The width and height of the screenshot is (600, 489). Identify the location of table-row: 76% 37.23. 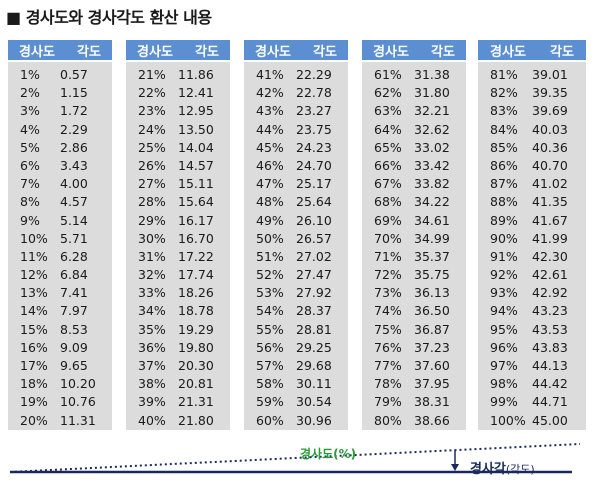
(414, 348).